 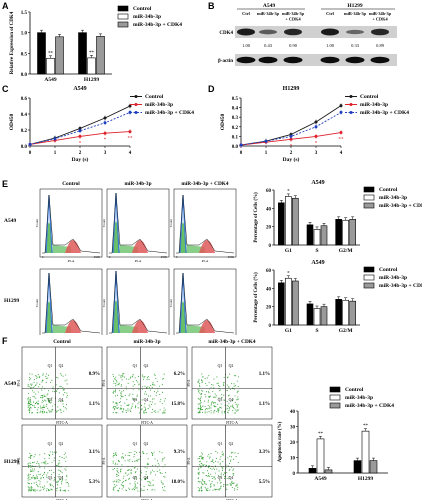 I want to click on pe-hist-1-1-outline, so click(x=138, y=302).